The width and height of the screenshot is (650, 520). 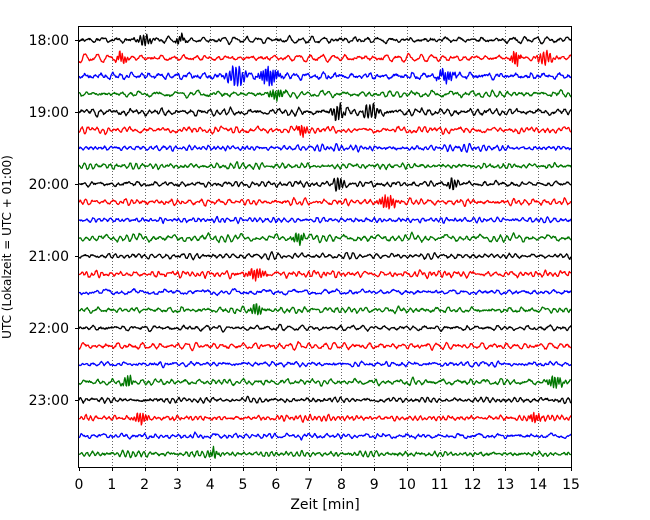 What do you see at coordinates (49, 41) in the screenshot?
I see `y-tick-label: 18:00` at bounding box center [49, 41].